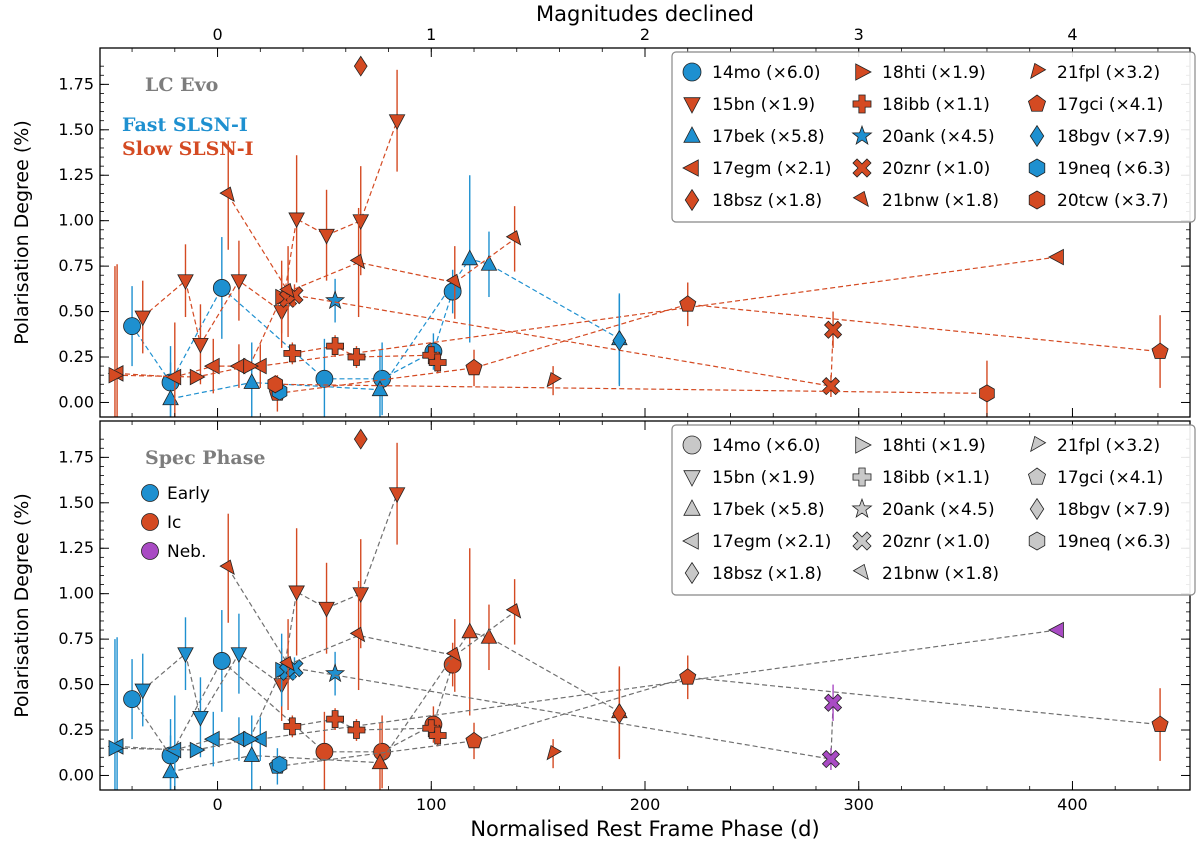  I want to click on legend-entry: 20znr (×1.0), so click(936, 542).